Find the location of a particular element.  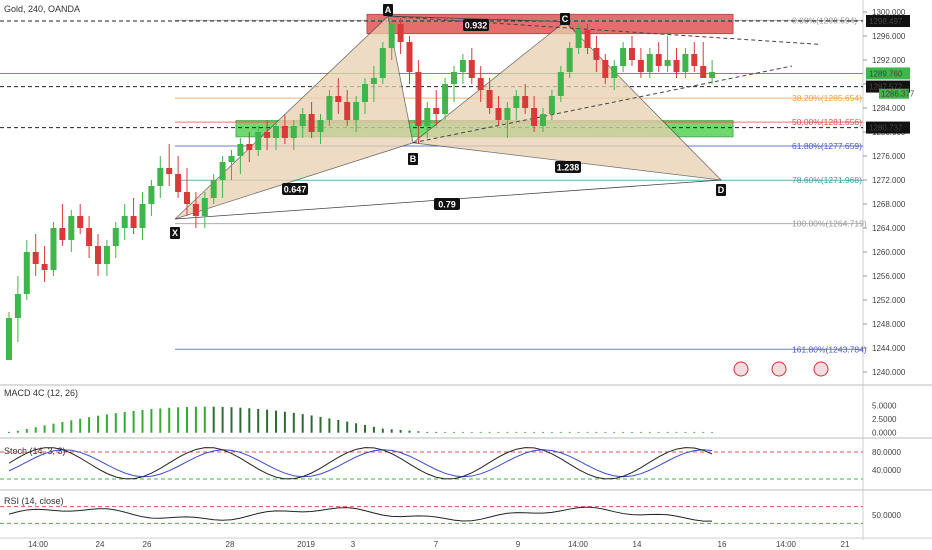

x-tick-label: 21 is located at coordinates (845, 544).